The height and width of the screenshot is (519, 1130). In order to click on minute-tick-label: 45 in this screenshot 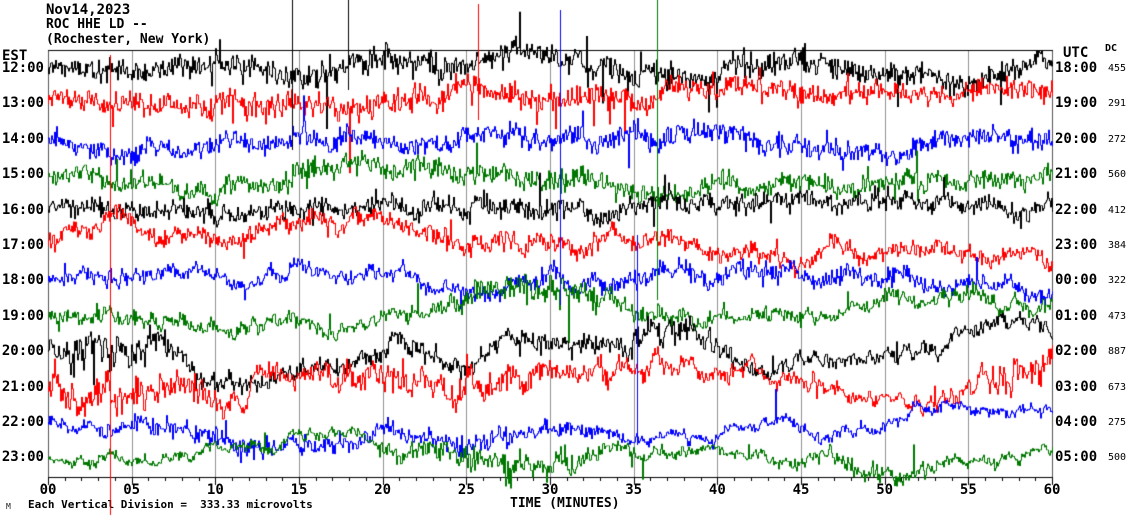, I will do `click(801, 490)`.